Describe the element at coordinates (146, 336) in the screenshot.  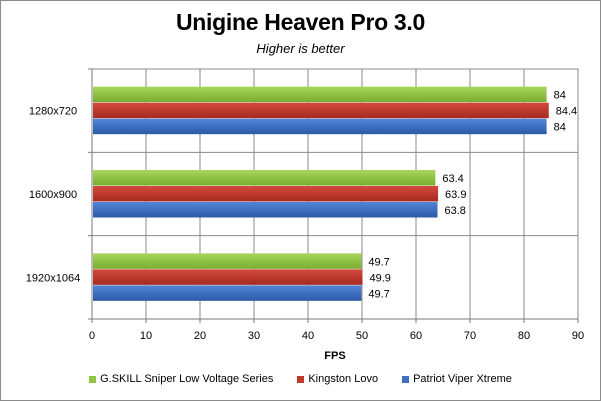
I see `x-tick-label: 10` at that location.